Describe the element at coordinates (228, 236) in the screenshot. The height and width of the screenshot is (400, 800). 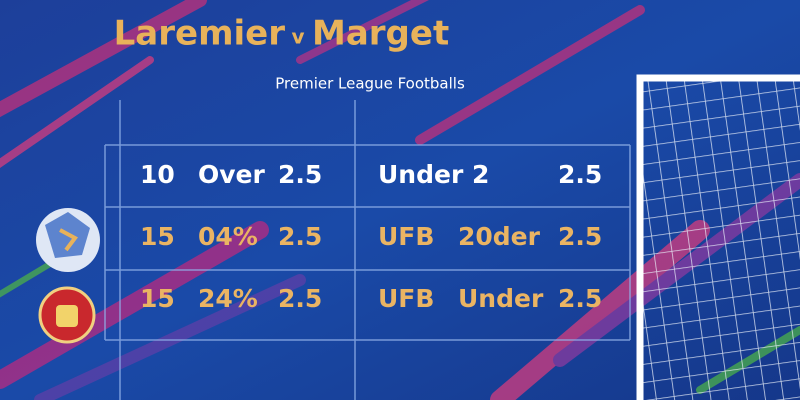
I see `table-cell: 04%` at that location.